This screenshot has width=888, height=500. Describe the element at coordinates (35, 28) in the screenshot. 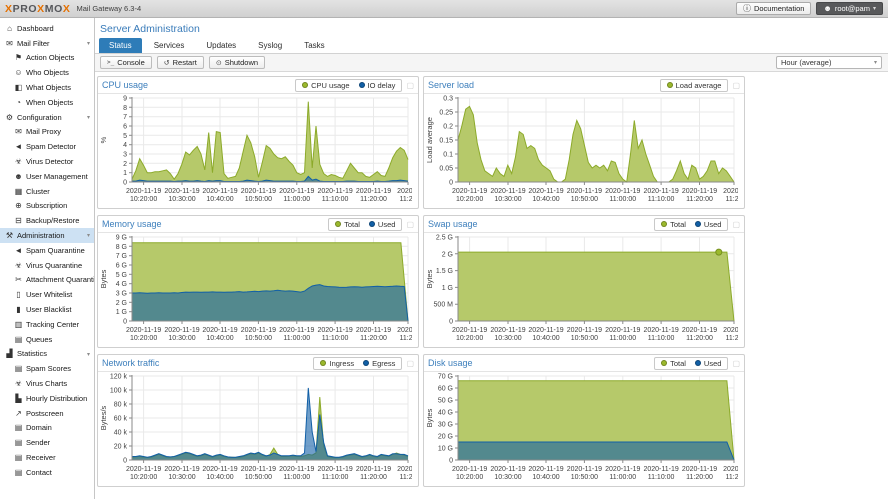

I see `sidebar-item-label: Dashboard` at that location.